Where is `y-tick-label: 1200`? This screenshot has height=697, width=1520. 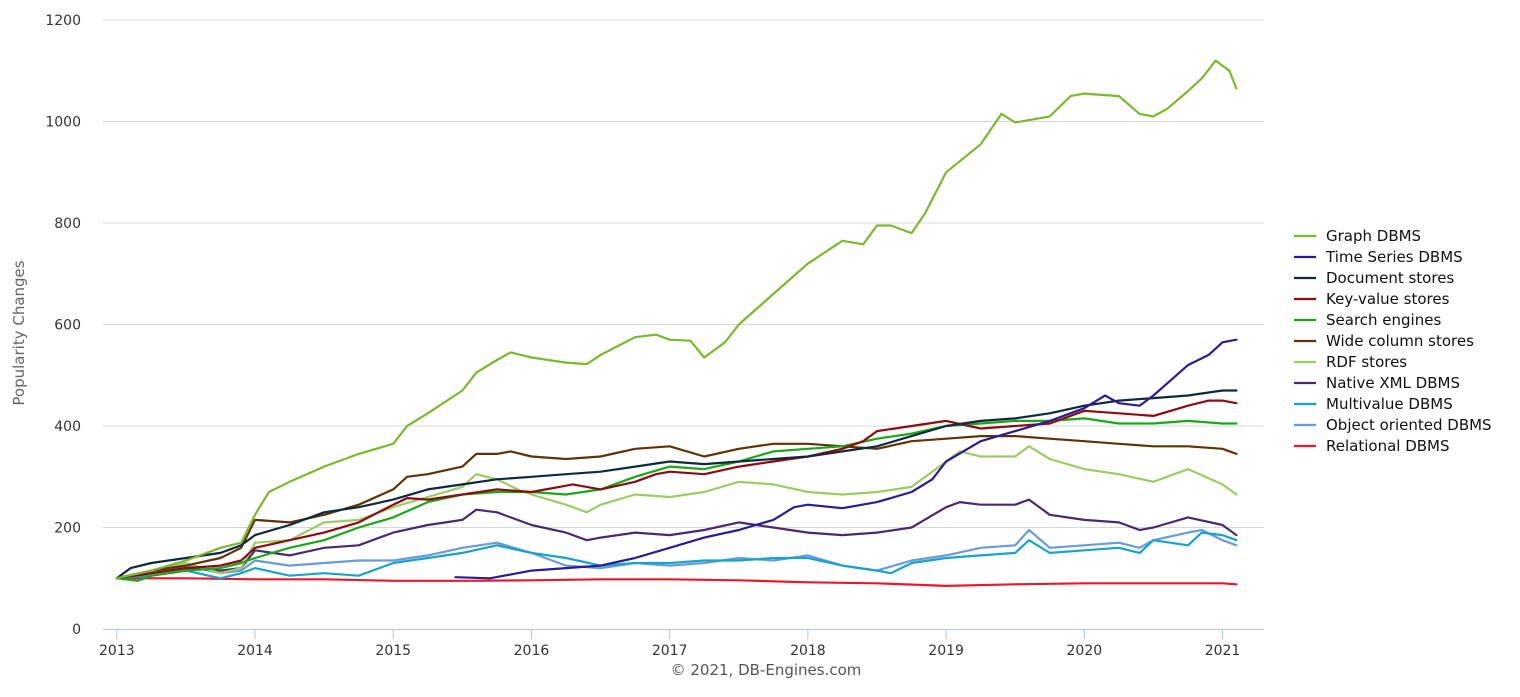
y-tick-label: 1200 is located at coordinates (63, 21).